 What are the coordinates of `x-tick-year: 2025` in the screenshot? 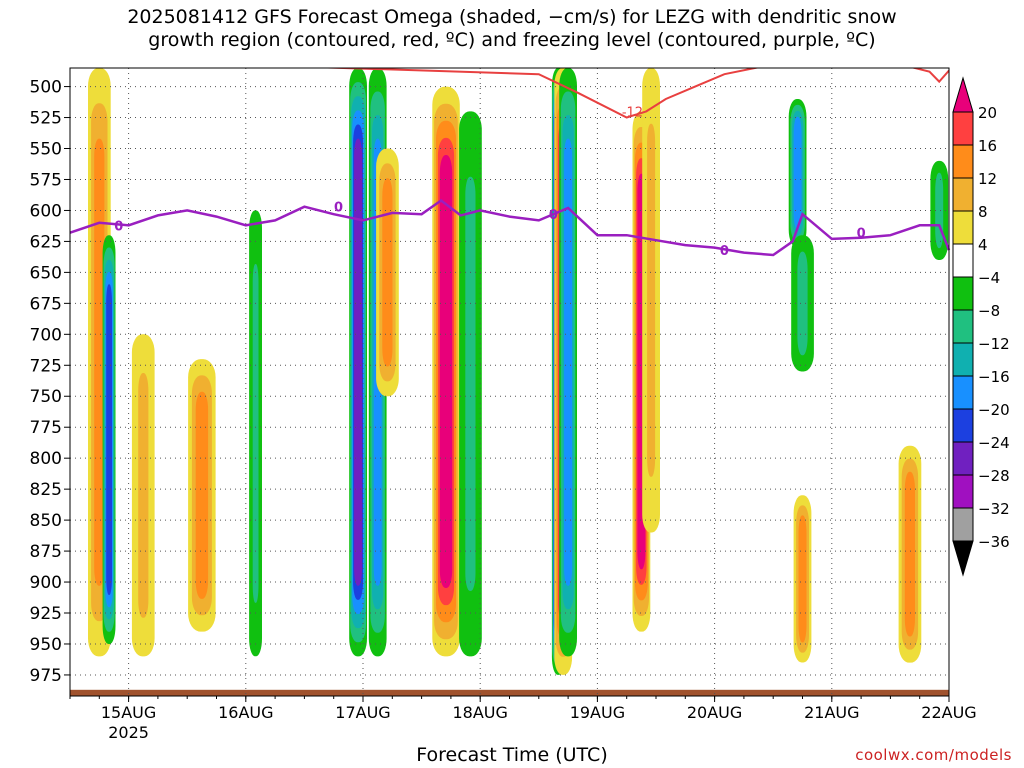 It's located at (128, 732).